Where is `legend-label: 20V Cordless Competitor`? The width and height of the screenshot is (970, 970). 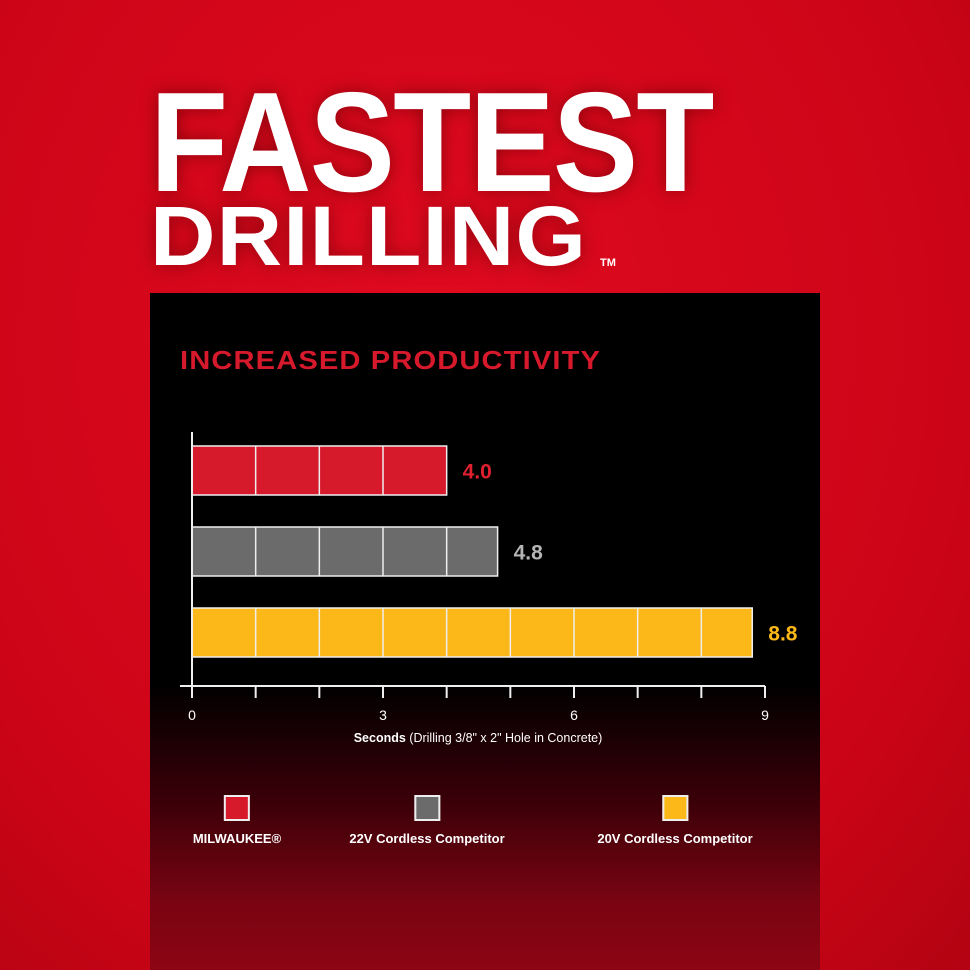
legend-label: 20V Cordless Competitor is located at coordinates (675, 838).